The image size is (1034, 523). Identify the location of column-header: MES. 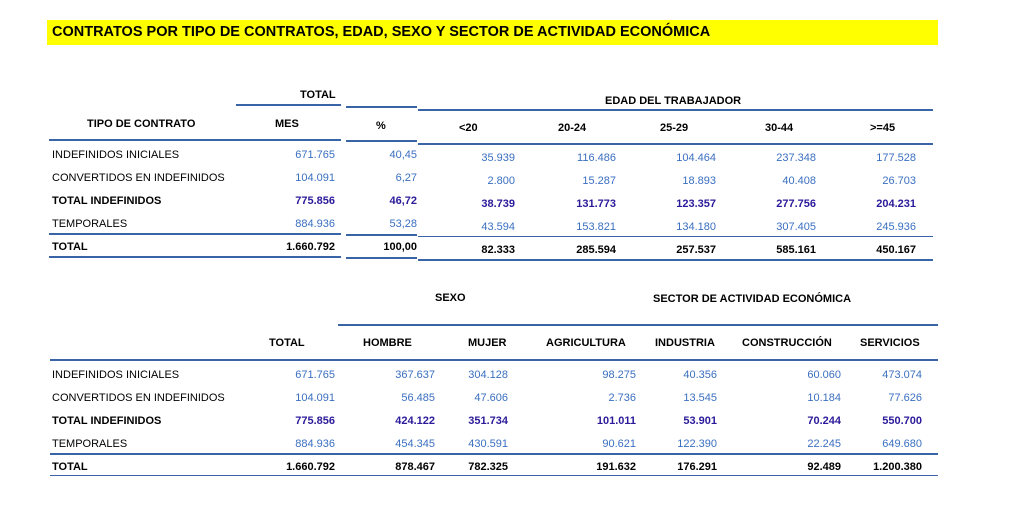
(287, 124).